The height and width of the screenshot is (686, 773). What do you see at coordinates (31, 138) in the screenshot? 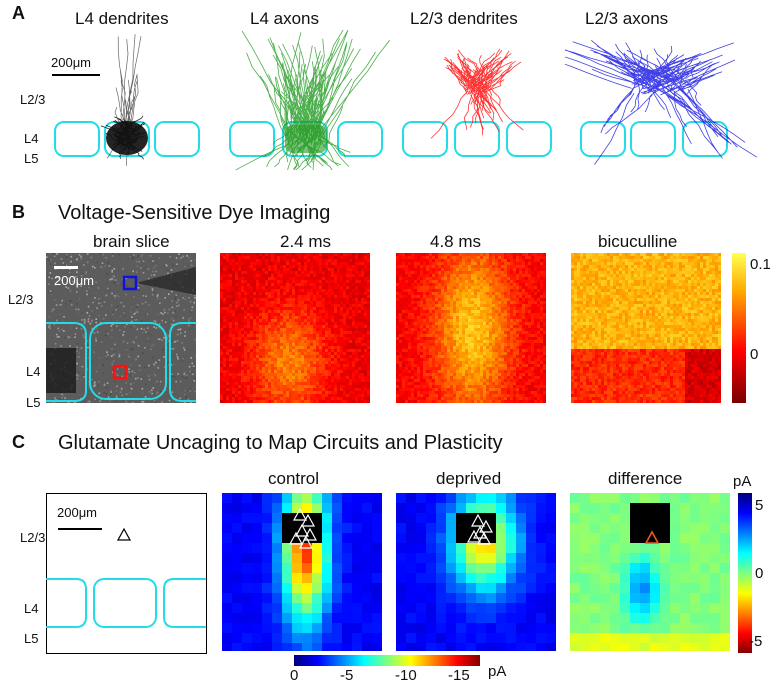
I see `a-layer-l4: L4` at bounding box center [31, 138].